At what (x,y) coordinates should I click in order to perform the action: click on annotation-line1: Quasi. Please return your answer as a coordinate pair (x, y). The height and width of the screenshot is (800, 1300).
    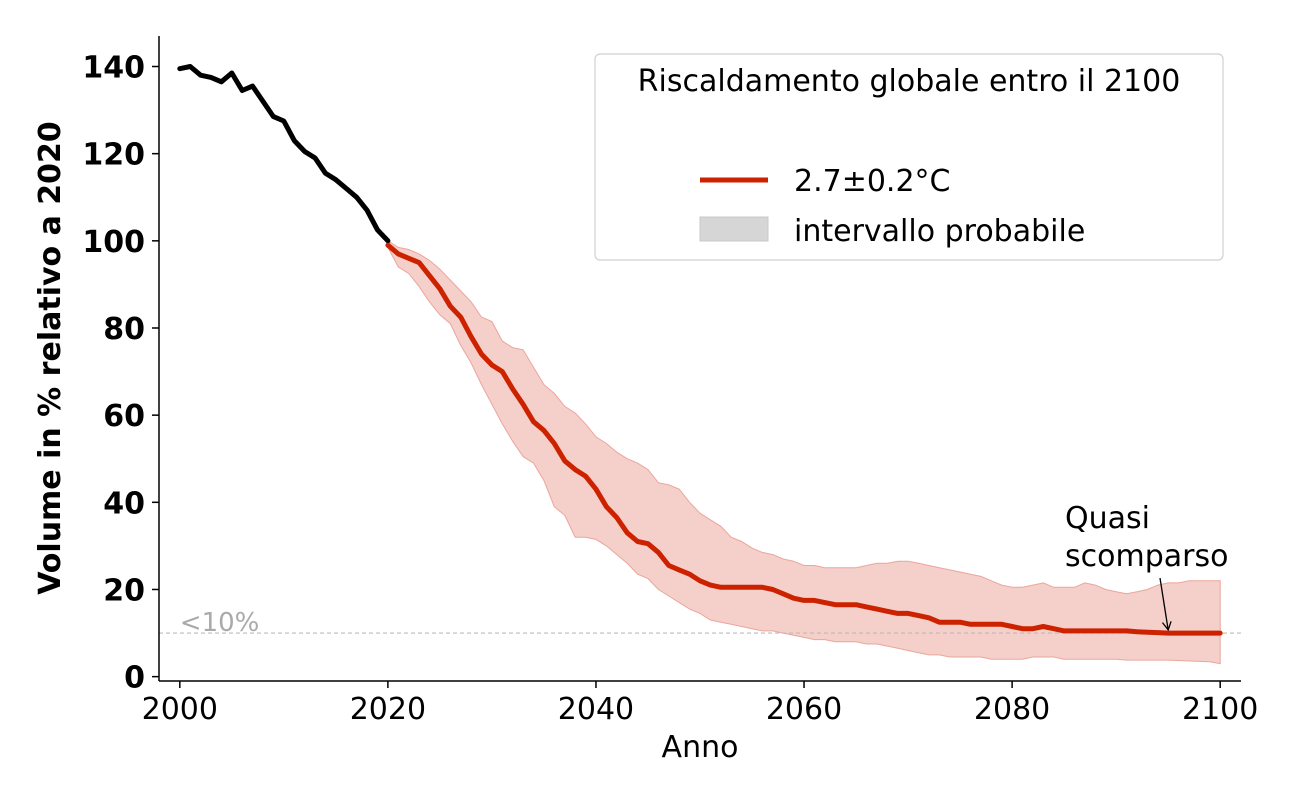
    Looking at the image, I should click on (1107, 518).